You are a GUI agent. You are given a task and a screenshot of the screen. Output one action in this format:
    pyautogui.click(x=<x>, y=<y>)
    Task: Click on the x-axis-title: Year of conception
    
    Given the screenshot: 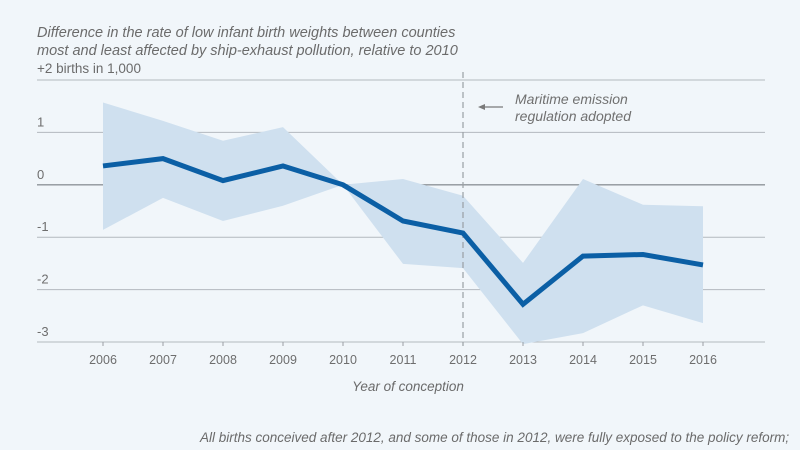 What is the action you would take?
    pyautogui.click(x=408, y=386)
    